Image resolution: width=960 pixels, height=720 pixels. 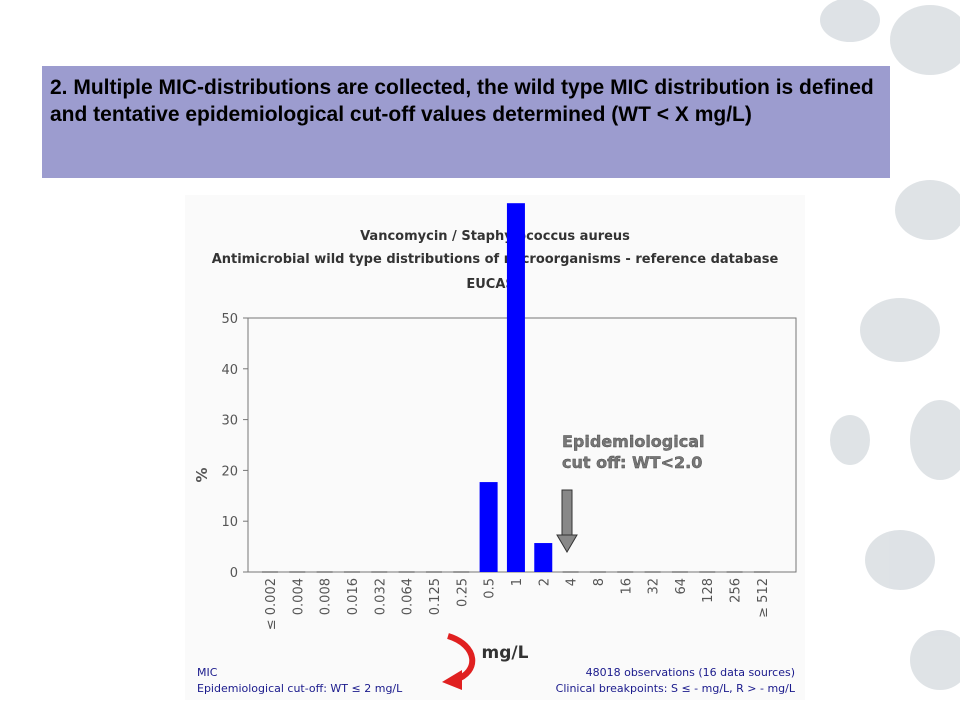 I want to click on x-tick-label: 0.008, so click(x=326, y=596).